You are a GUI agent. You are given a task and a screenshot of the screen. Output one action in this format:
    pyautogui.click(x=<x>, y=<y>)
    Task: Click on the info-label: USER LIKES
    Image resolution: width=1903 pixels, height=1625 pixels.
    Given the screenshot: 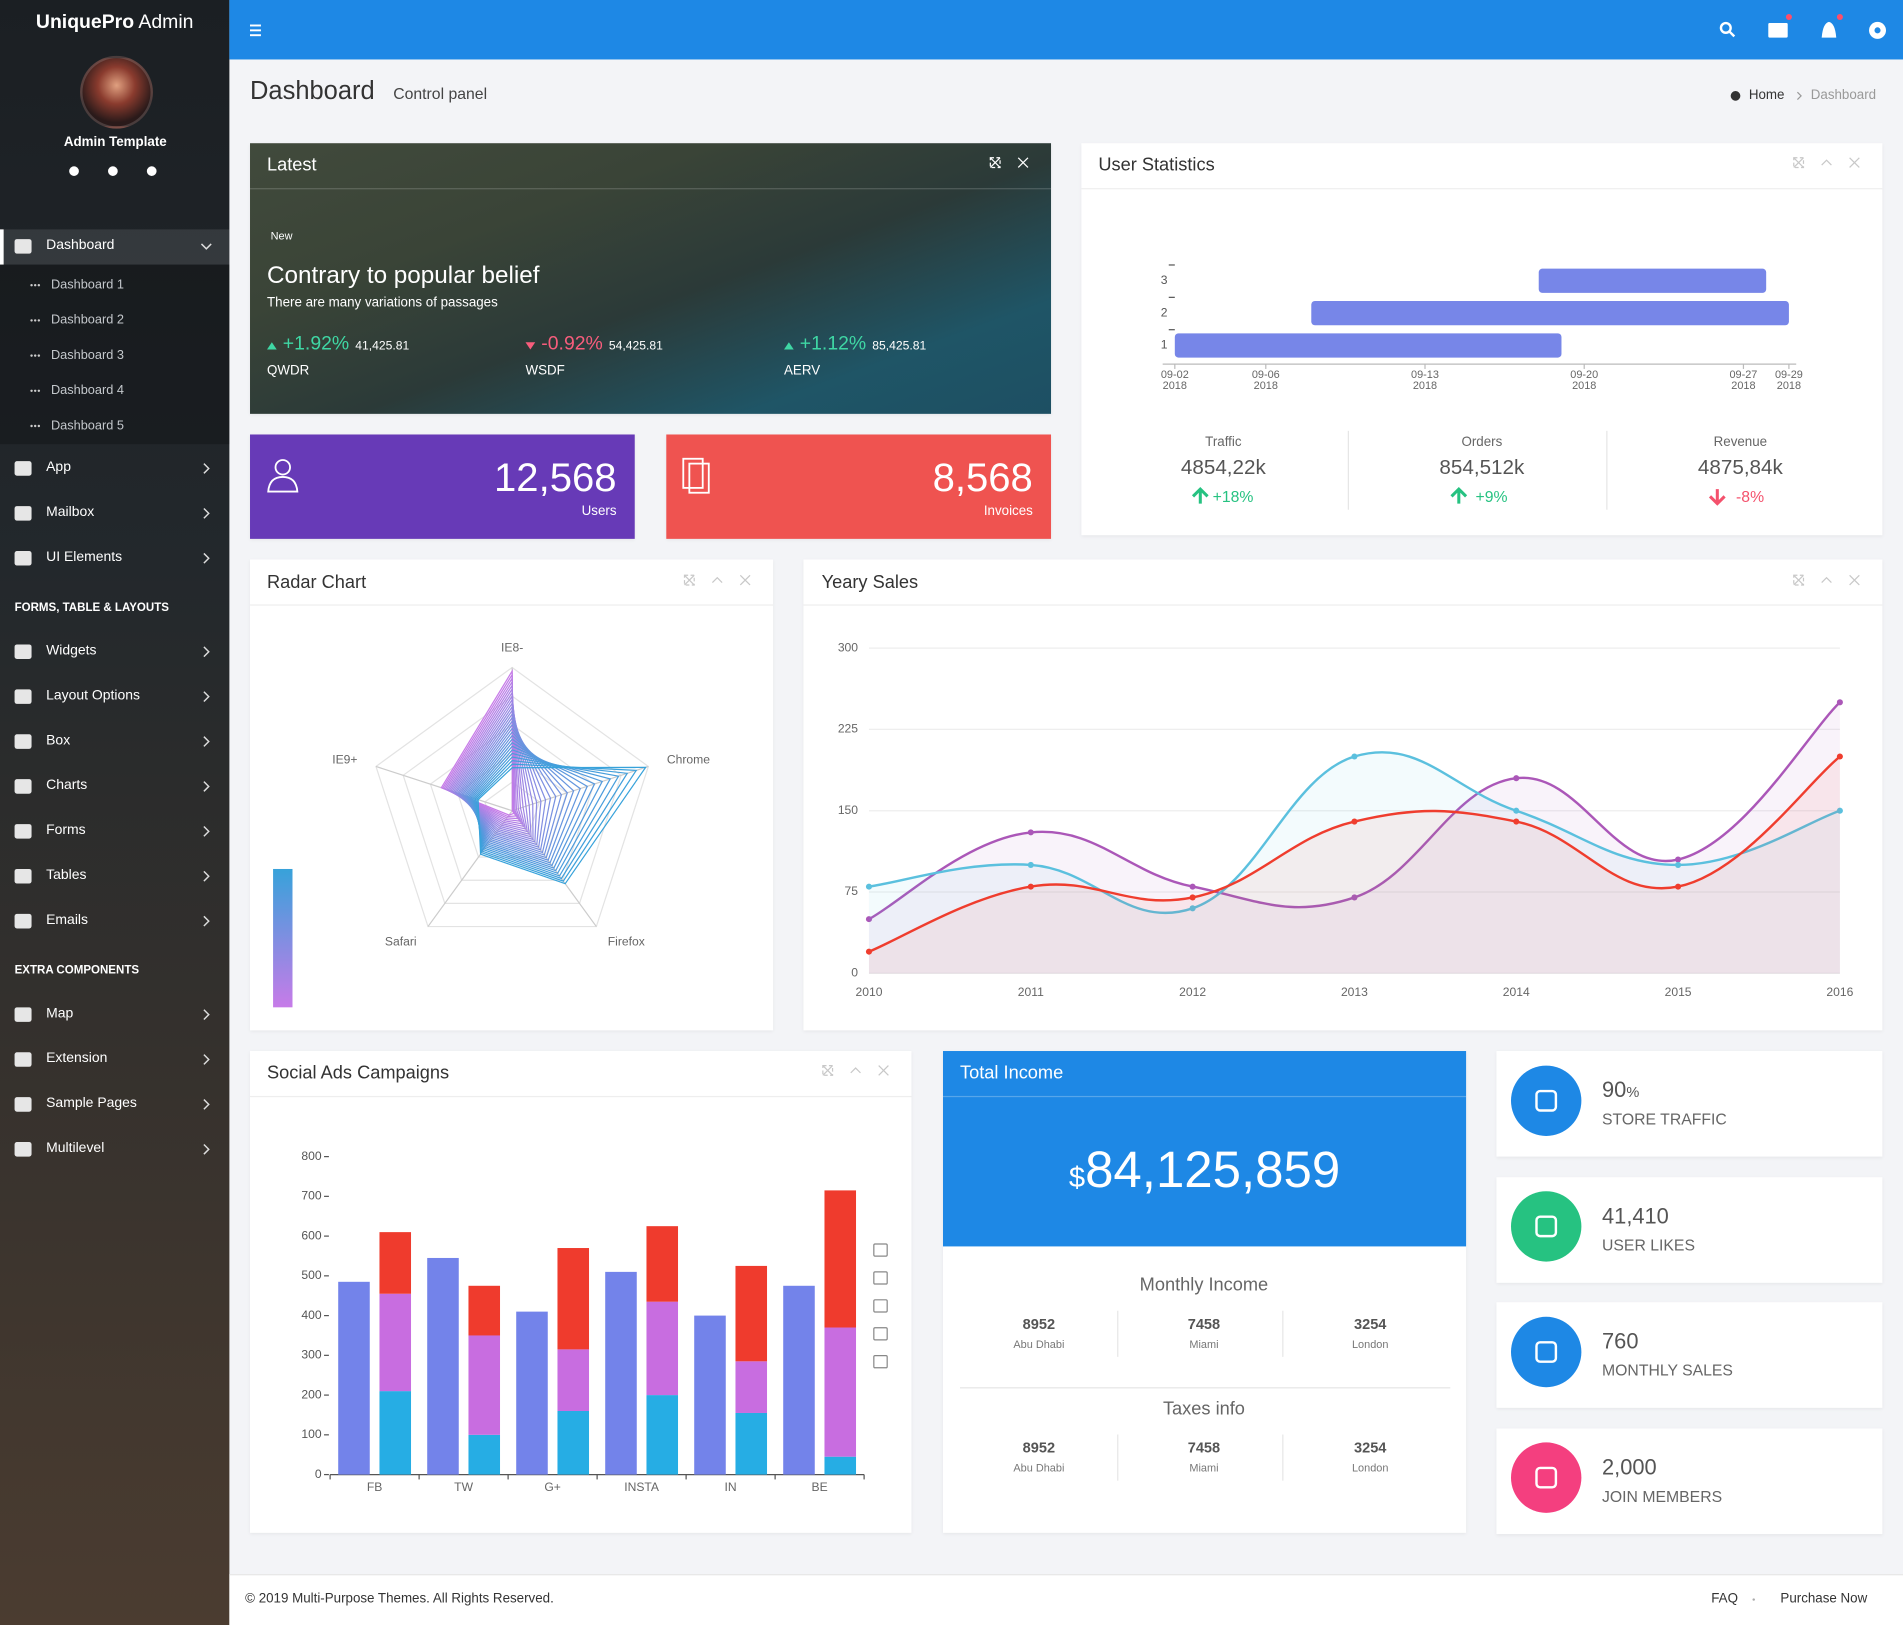 What is the action you would take?
    pyautogui.click(x=1648, y=1244)
    